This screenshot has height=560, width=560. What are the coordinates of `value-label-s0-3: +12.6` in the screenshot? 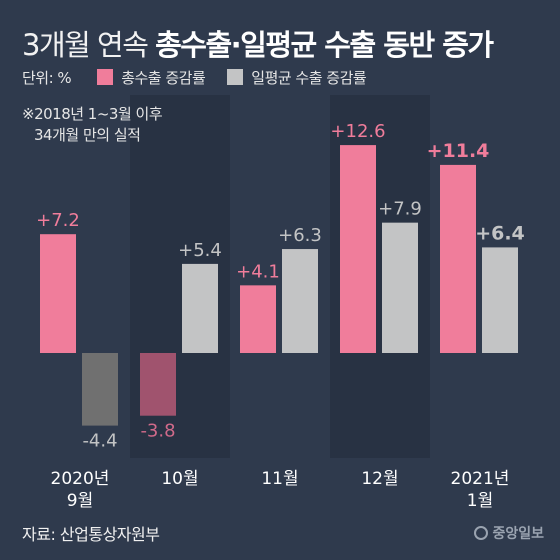 It's located at (357, 131).